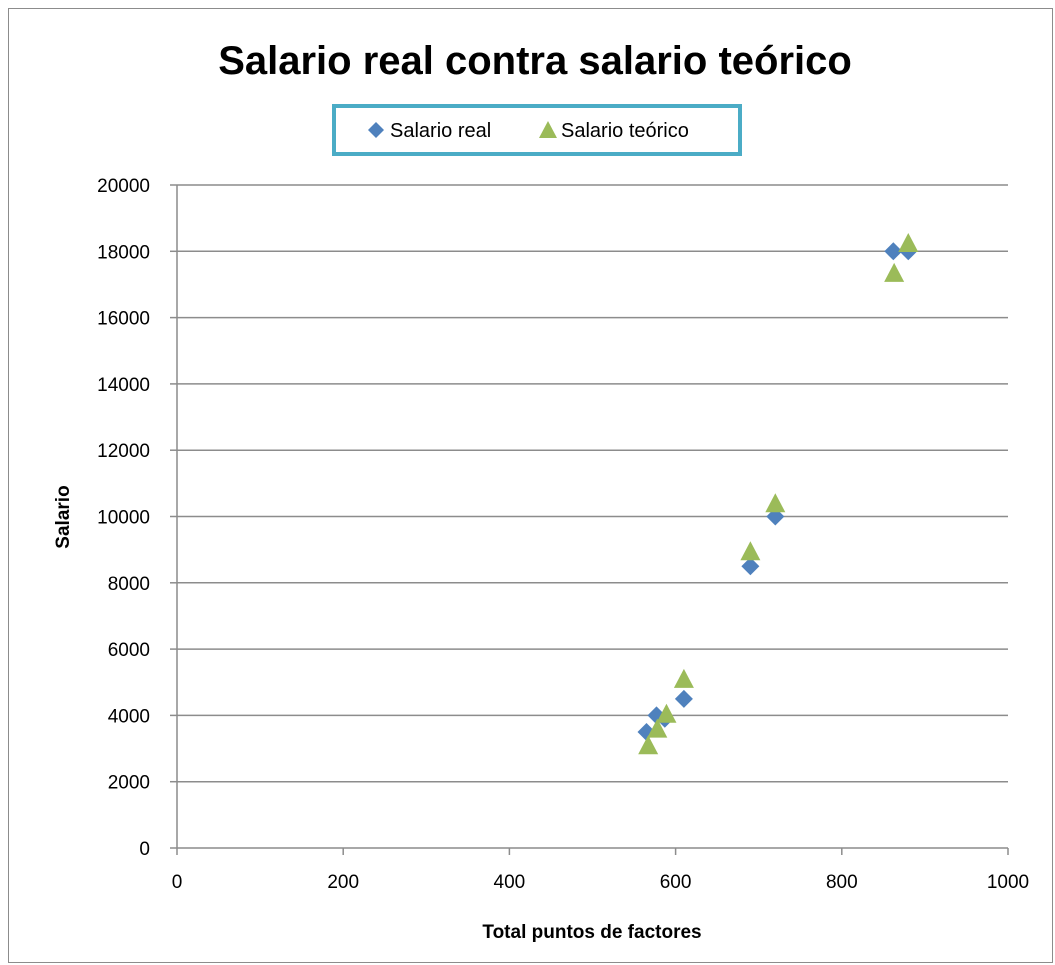 The image size is (1055, 965). I want to click on y-tick-label: 20000, so click(123, 186).